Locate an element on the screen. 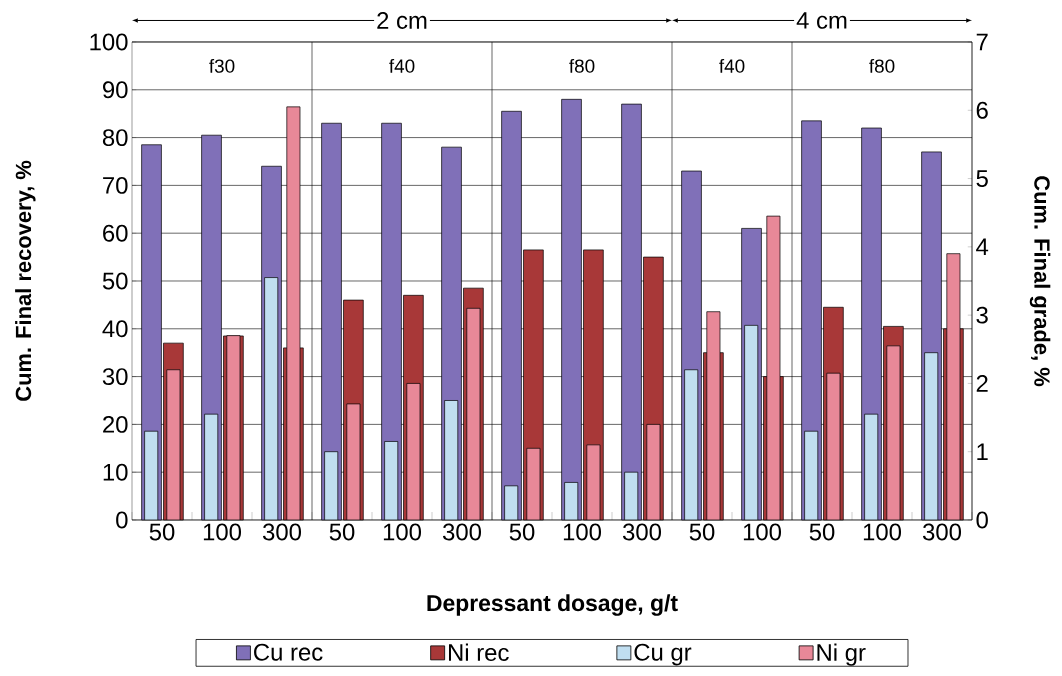 This screenshot has height=676, width=1062. legend-label: Cu rec is located at coordinates (288, 652).